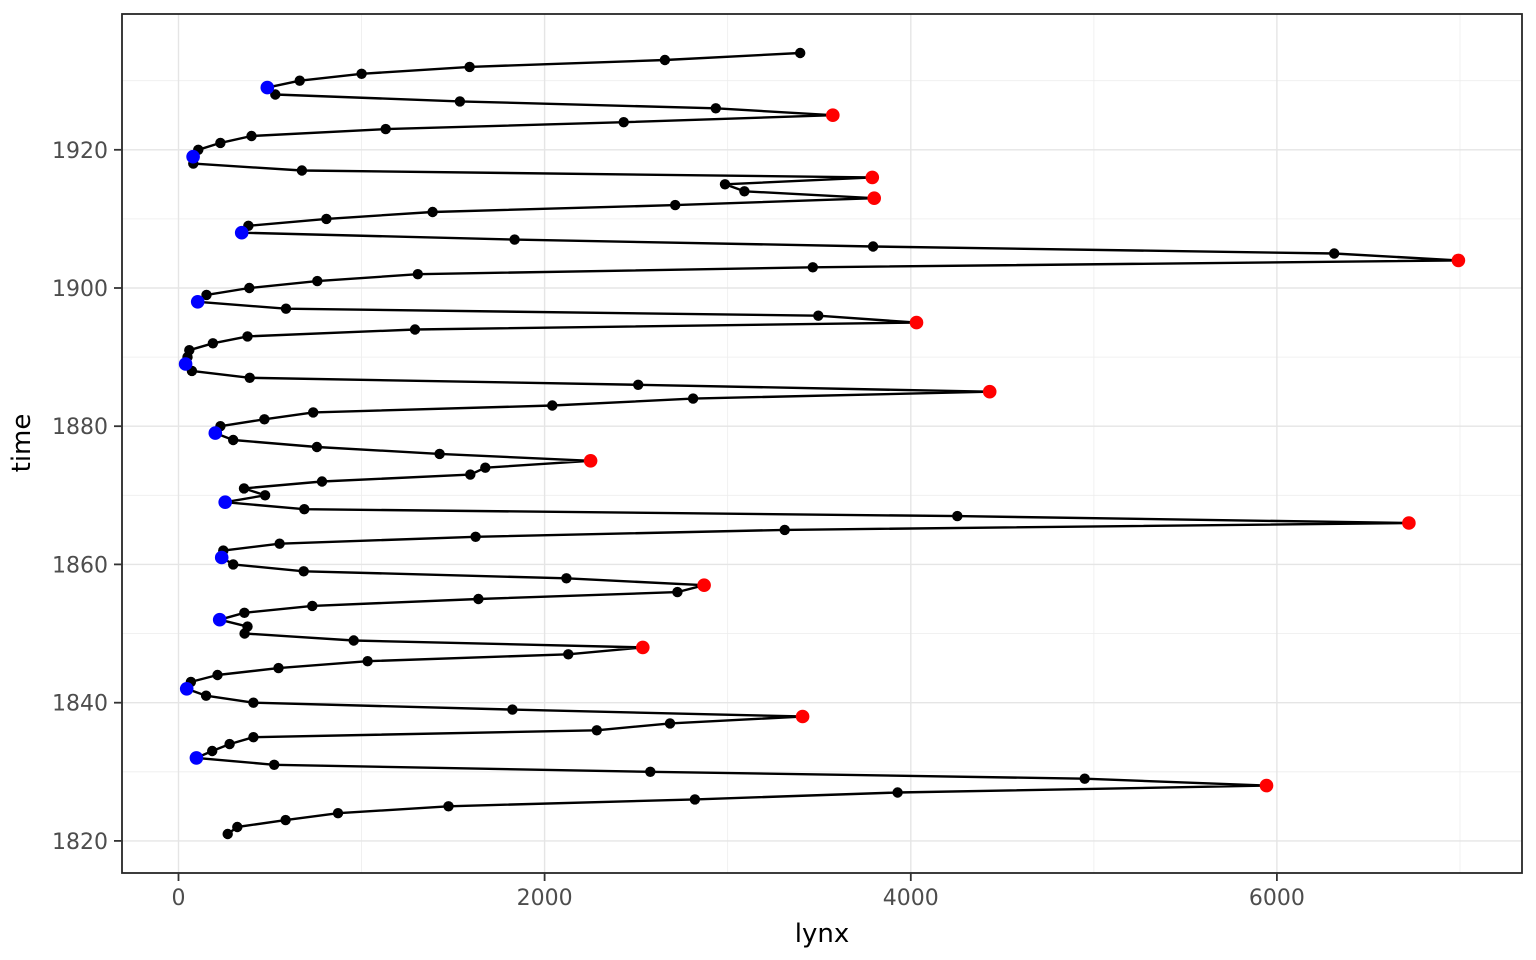 This screenshot has height=960, width=1536. I want to click on y-tick-label: 1860, so click(80, 565).